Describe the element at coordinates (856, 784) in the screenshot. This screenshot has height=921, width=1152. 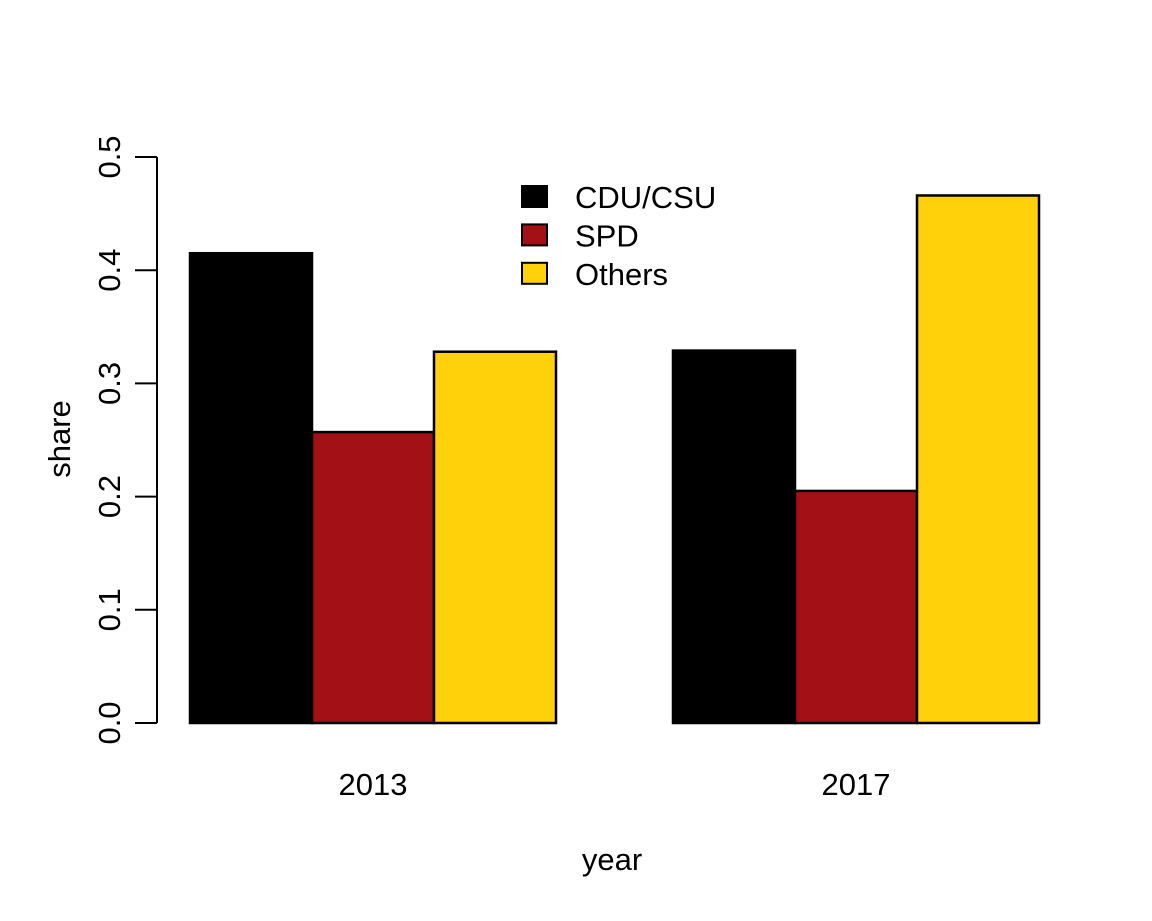
I see `x-tick-label-2017: 2017` at that location.